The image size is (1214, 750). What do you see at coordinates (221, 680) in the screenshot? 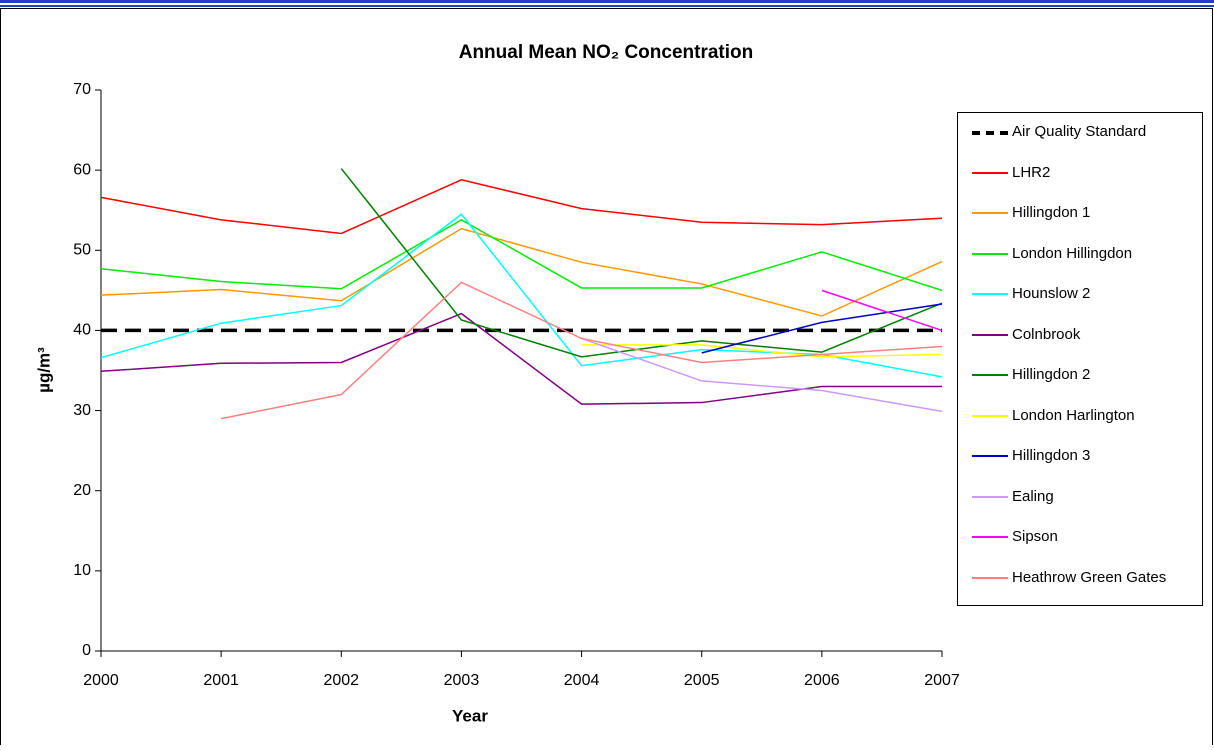
I see `x-tick-label: 2001` at bounding box center [221, 680].